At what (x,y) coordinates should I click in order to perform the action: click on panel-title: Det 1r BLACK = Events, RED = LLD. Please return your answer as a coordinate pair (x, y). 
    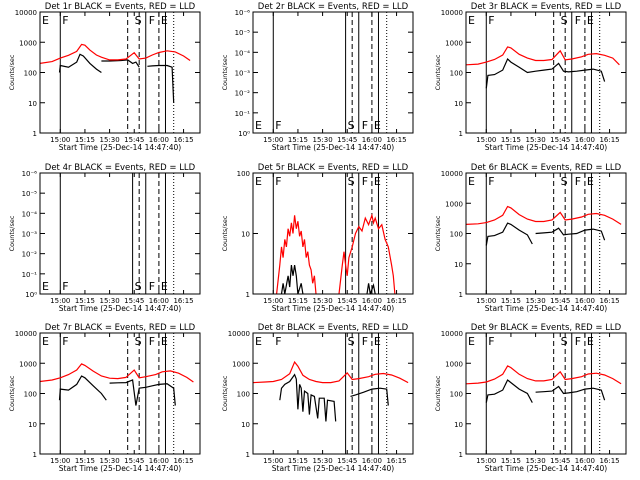
    Looking at the image, I should click on (120, 7).